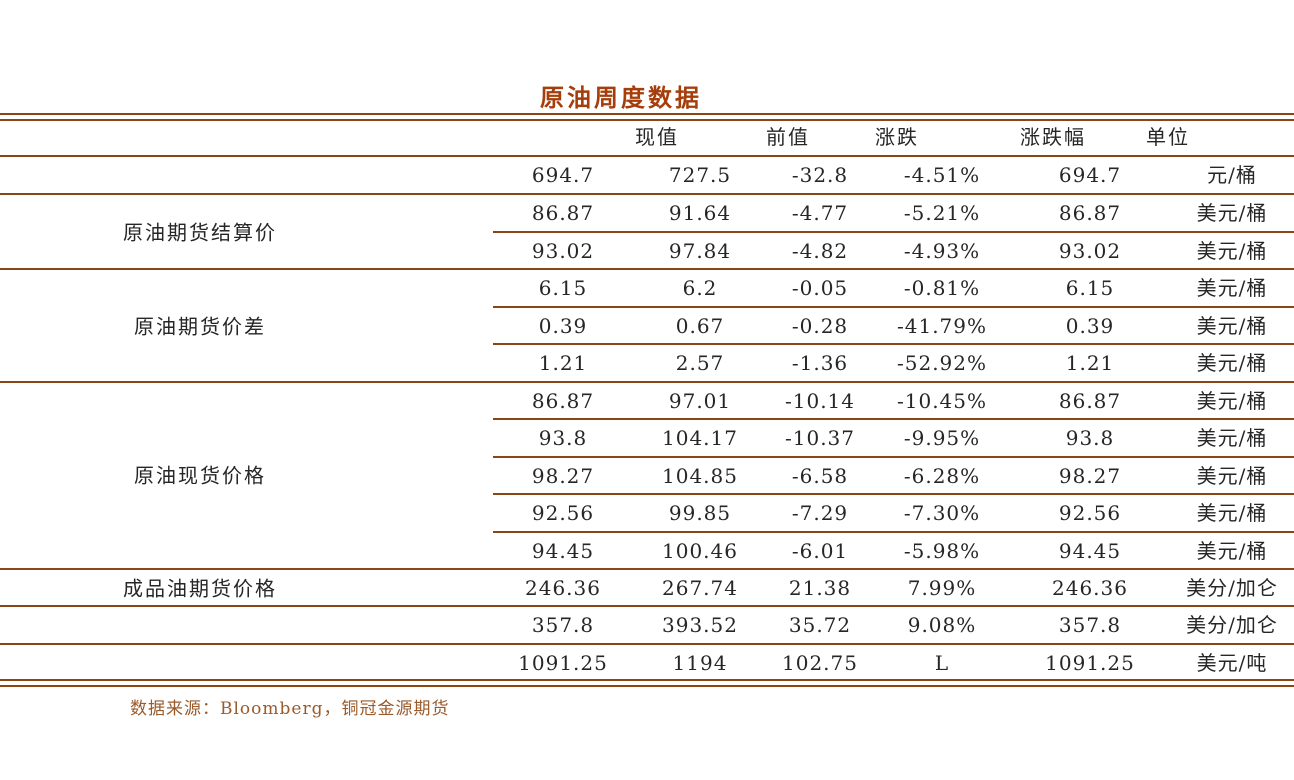 The image size is (1294, 780). I want to click on value-change: -4.77, so click(820, 213).